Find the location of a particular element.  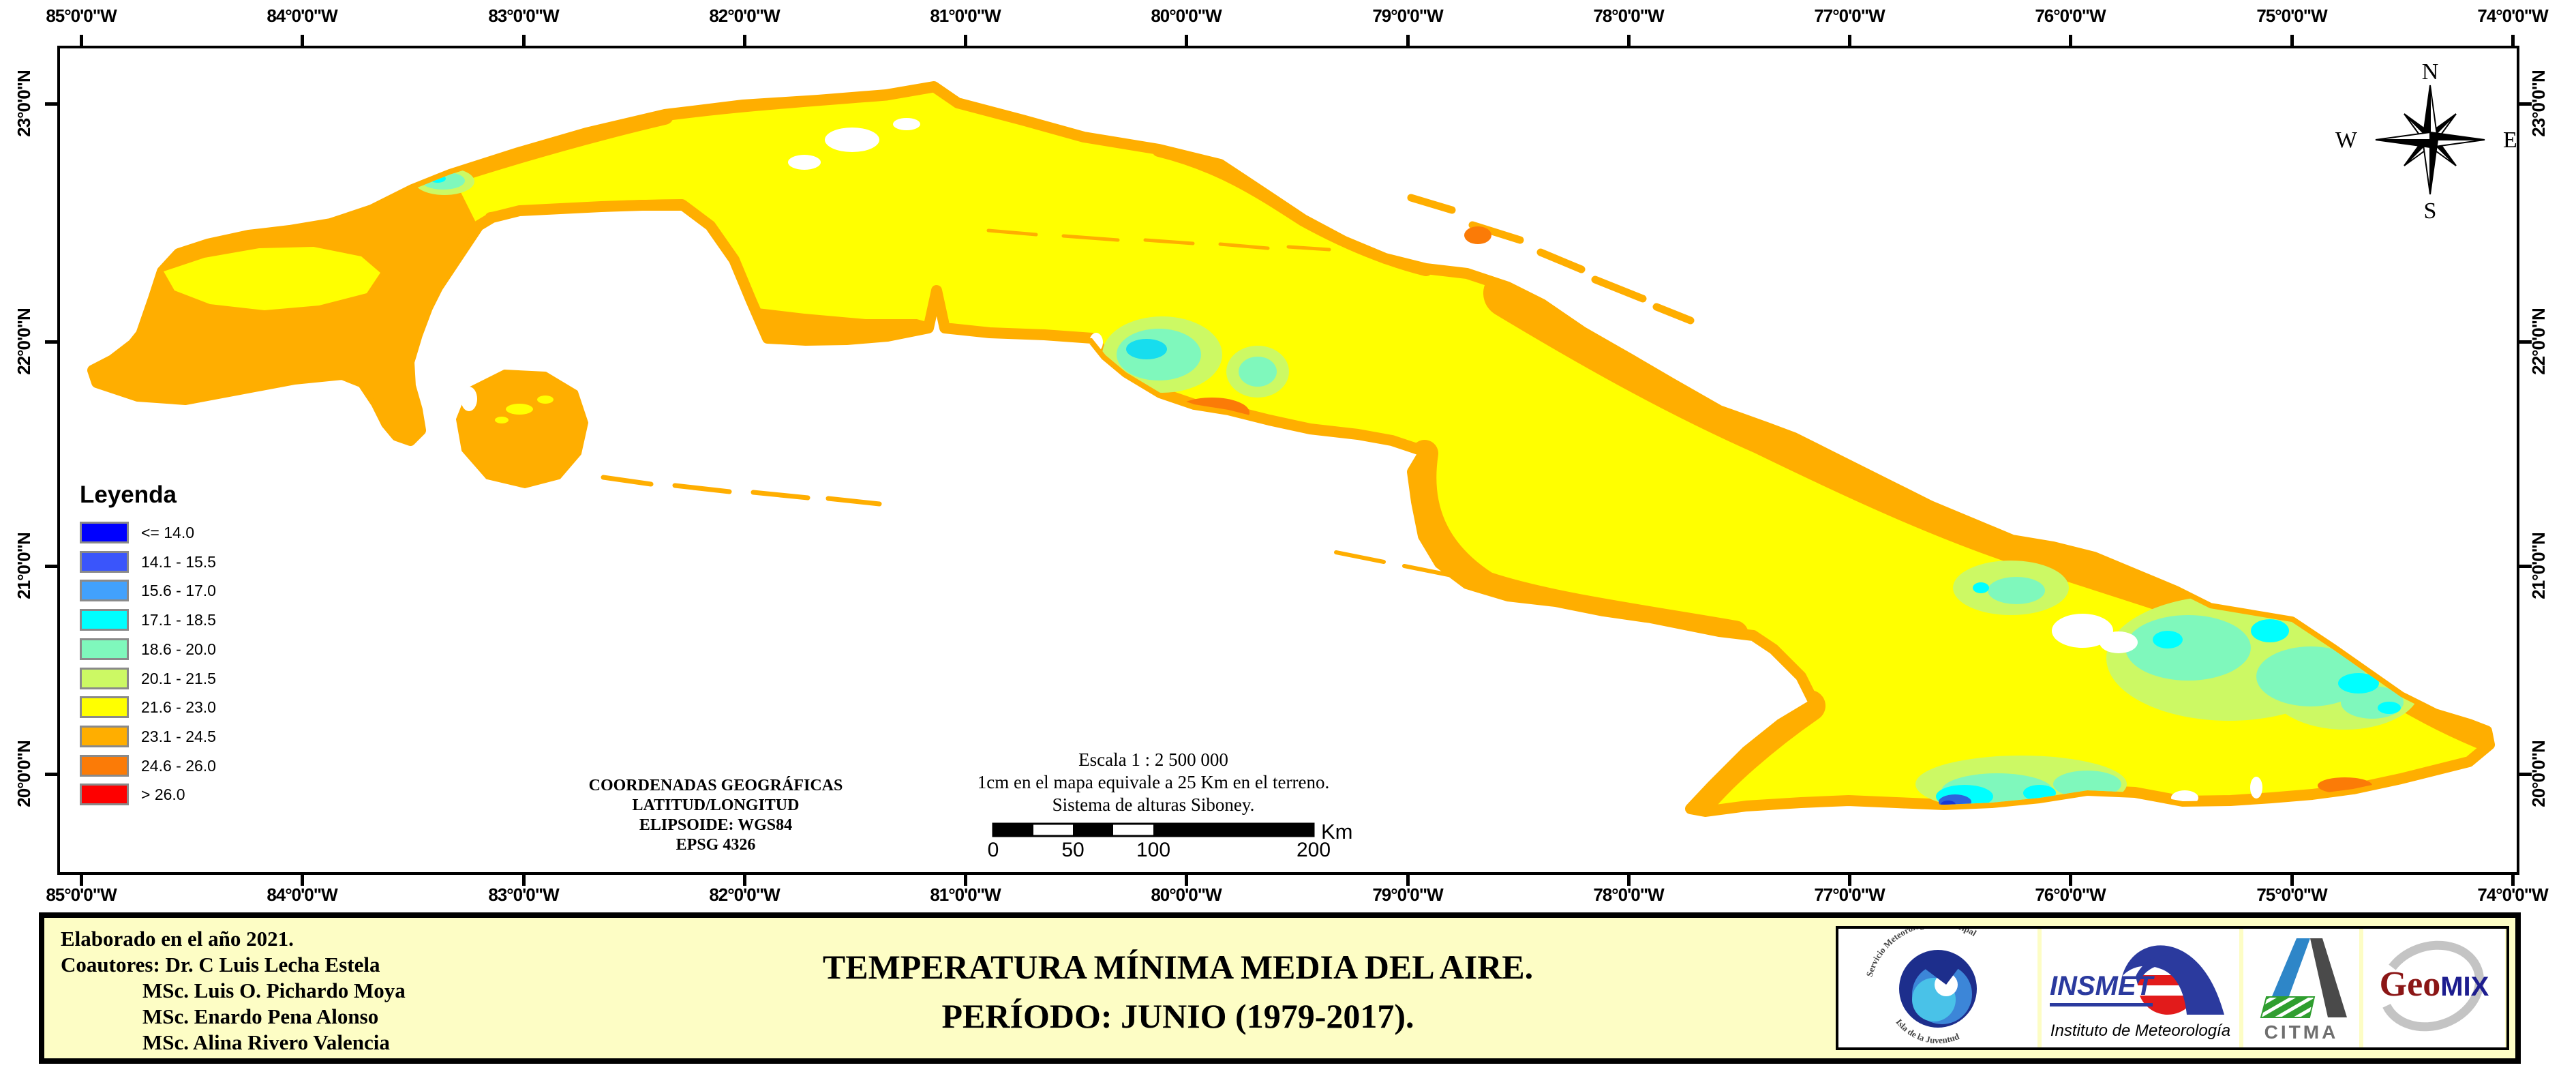

lon-label-bottom: 77°0'0"W is located at coordinates (1850, 894).